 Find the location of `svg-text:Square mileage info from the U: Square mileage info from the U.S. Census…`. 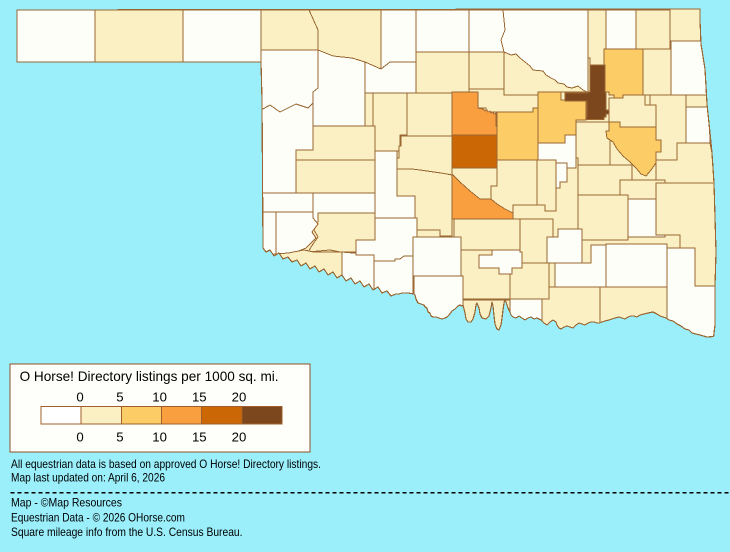

svg-text:Square mileage info from the U: Square mileage info from the U.S. Census… is located at coordinates (127, 532).